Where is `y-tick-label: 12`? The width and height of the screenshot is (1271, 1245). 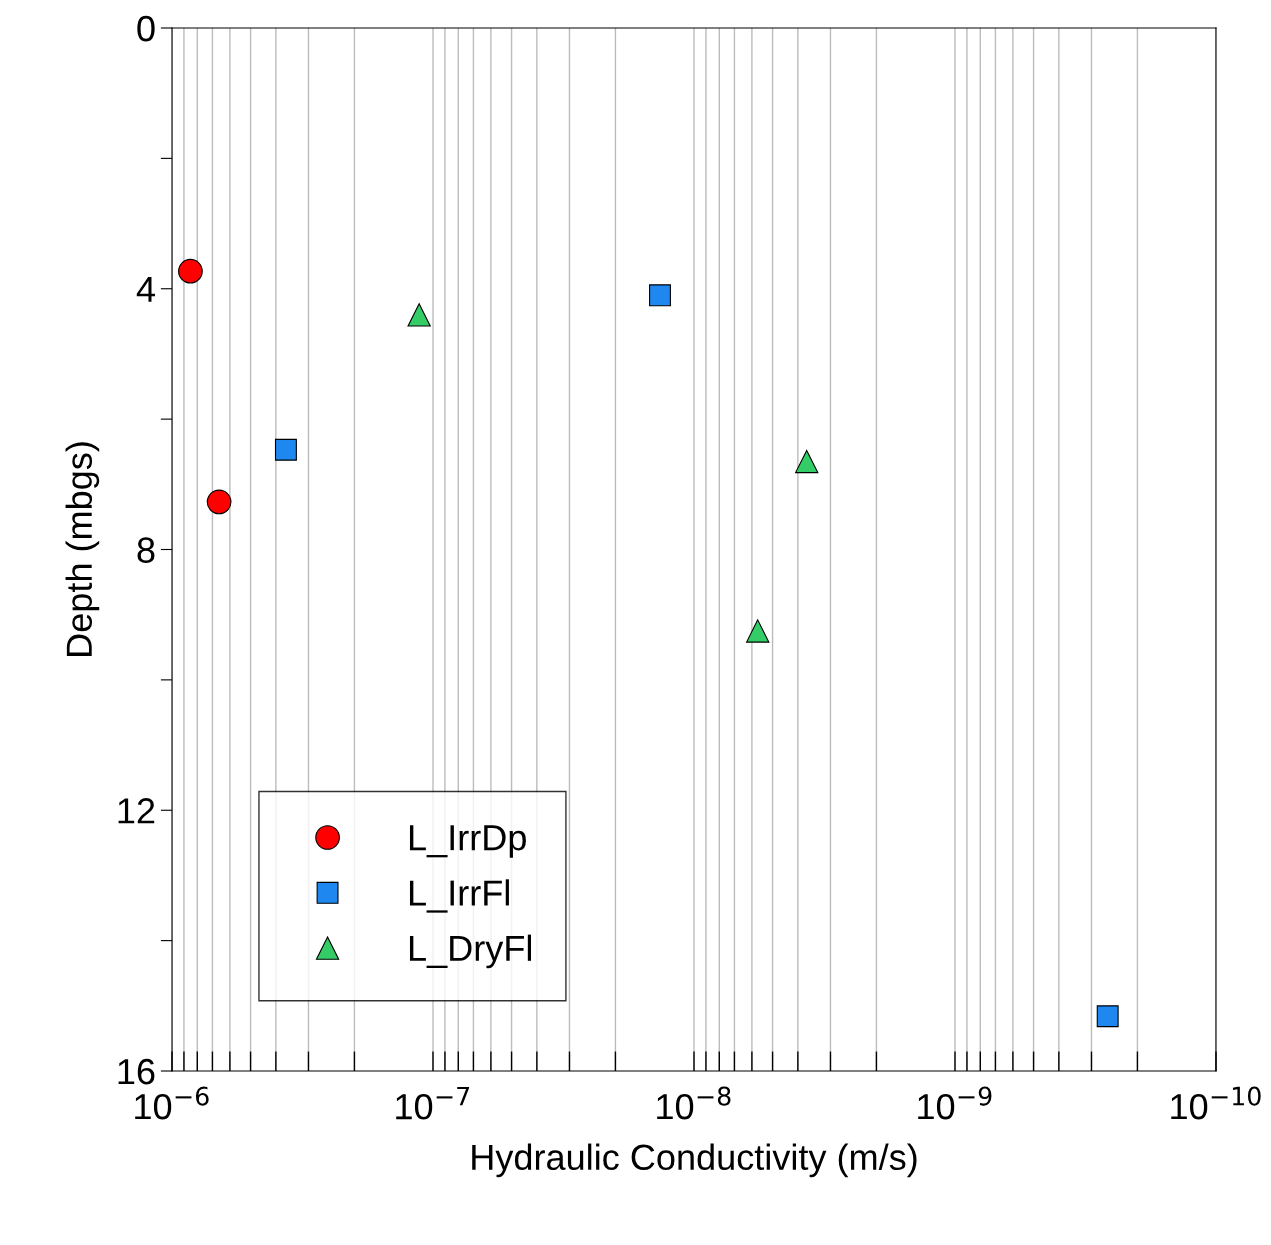
y-tick-label: 12 is located at coordinates (136, 811).